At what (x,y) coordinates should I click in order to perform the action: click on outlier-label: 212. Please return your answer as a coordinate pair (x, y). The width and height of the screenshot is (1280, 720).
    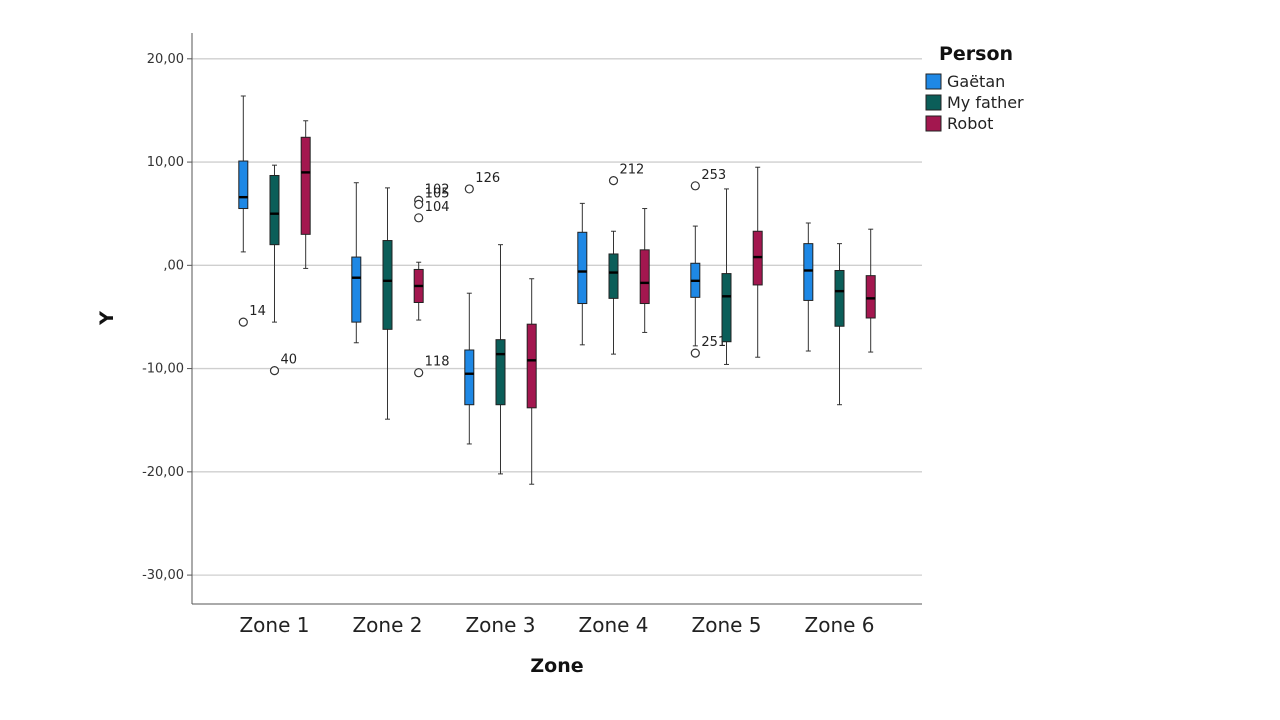
    Looking at the image, I should click on (632, 170).